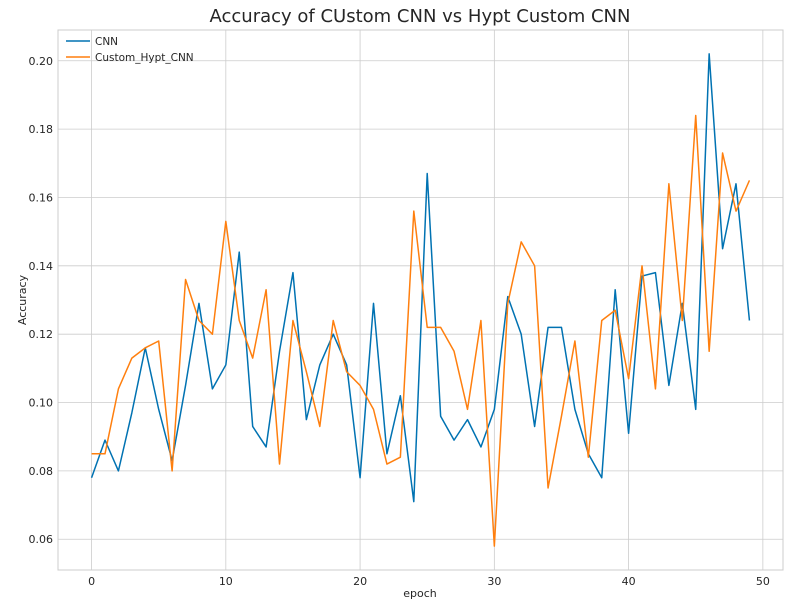 The image size is (786, 604). Describe the element at coordinates (130, 50) in the screenshot. I see `legend: CNN Custom_Hypt_CNN` at that location.